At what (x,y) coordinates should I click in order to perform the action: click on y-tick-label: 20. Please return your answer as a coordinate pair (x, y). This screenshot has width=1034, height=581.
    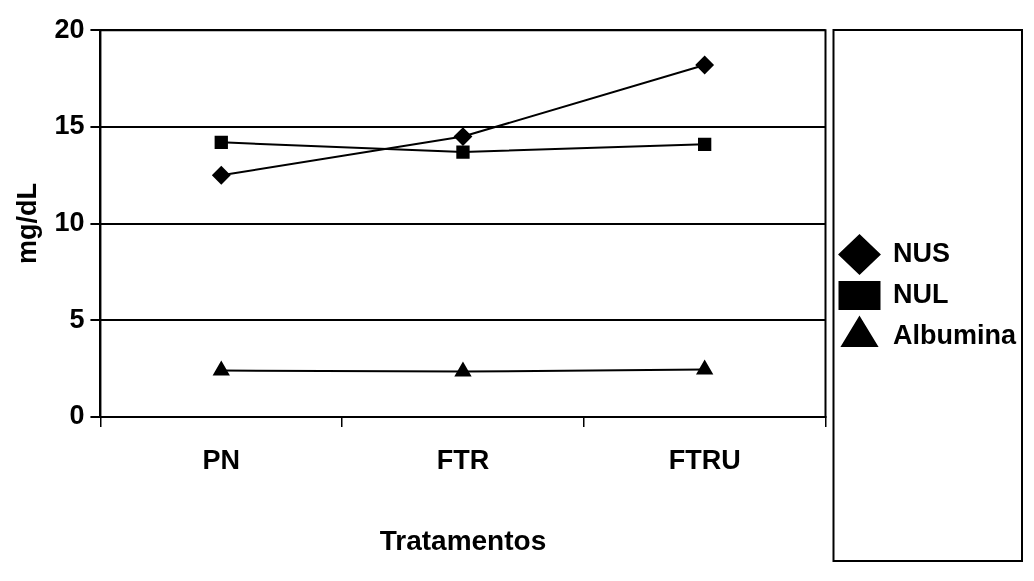
    Looking at the image, I should click on (69, 28).